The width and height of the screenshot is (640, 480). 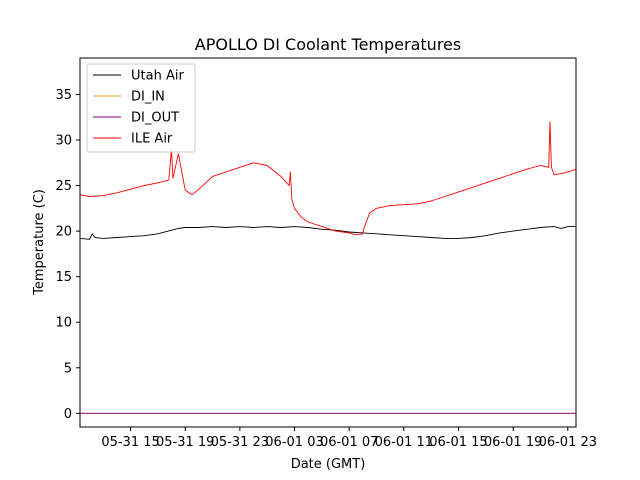 What do you see at coordinates (513, 442) in the screenshot?
I see `x-tick-label-7: 06-01 19` at bounding box center [513, 442].